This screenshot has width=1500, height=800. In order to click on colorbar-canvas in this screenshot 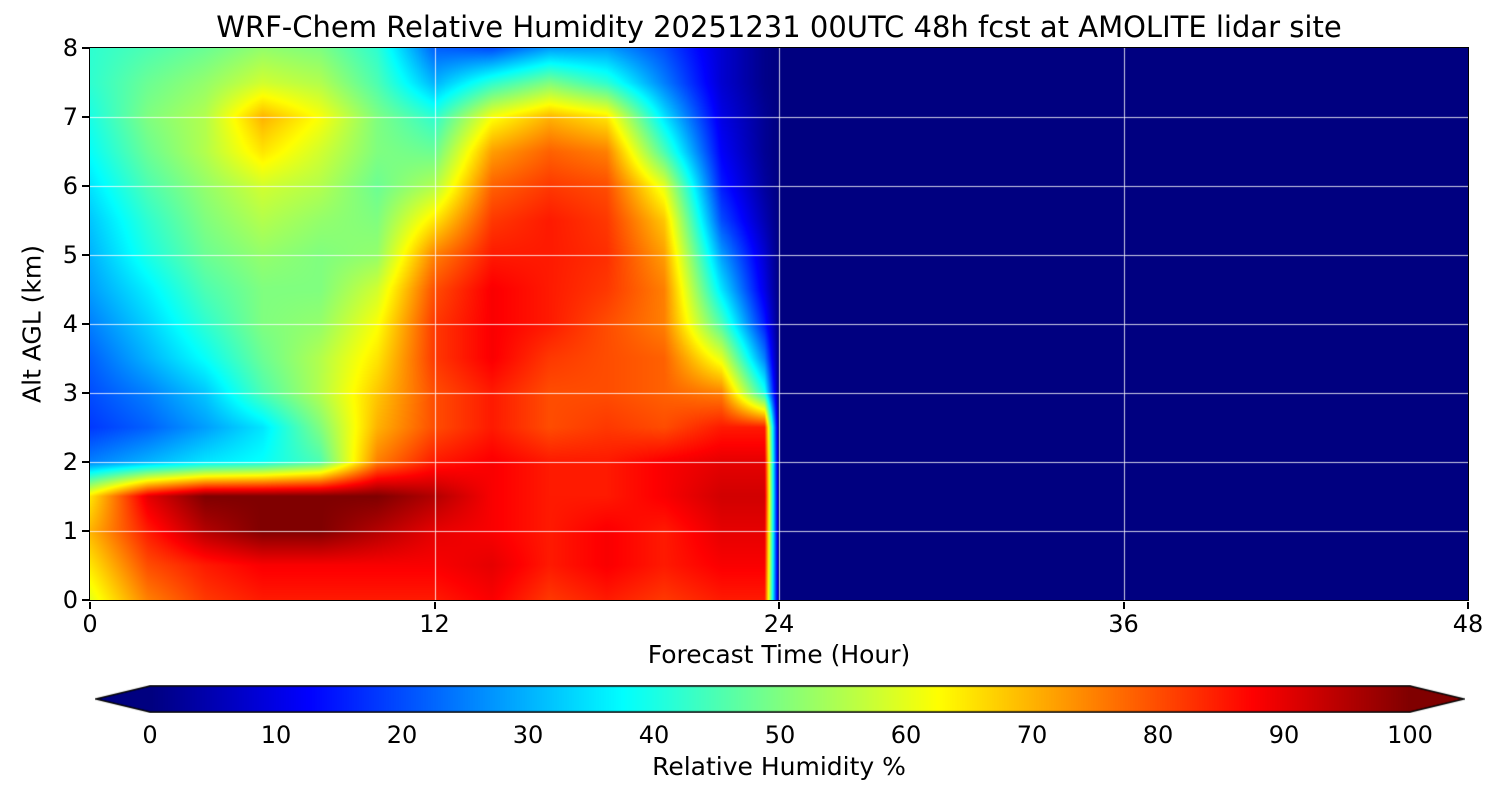, I will do `click(780, 699)`.